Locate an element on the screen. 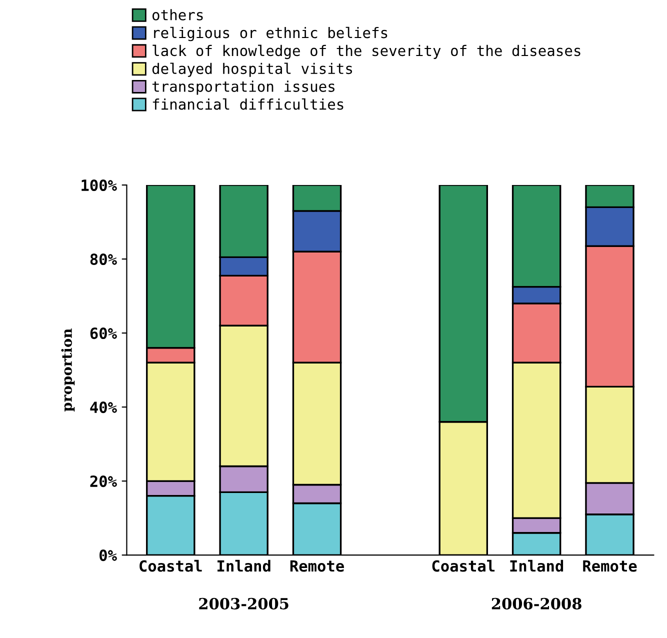 This screenshot has width=667, height=638. y-tick-label: 80% is located at coordinates (103, 259).